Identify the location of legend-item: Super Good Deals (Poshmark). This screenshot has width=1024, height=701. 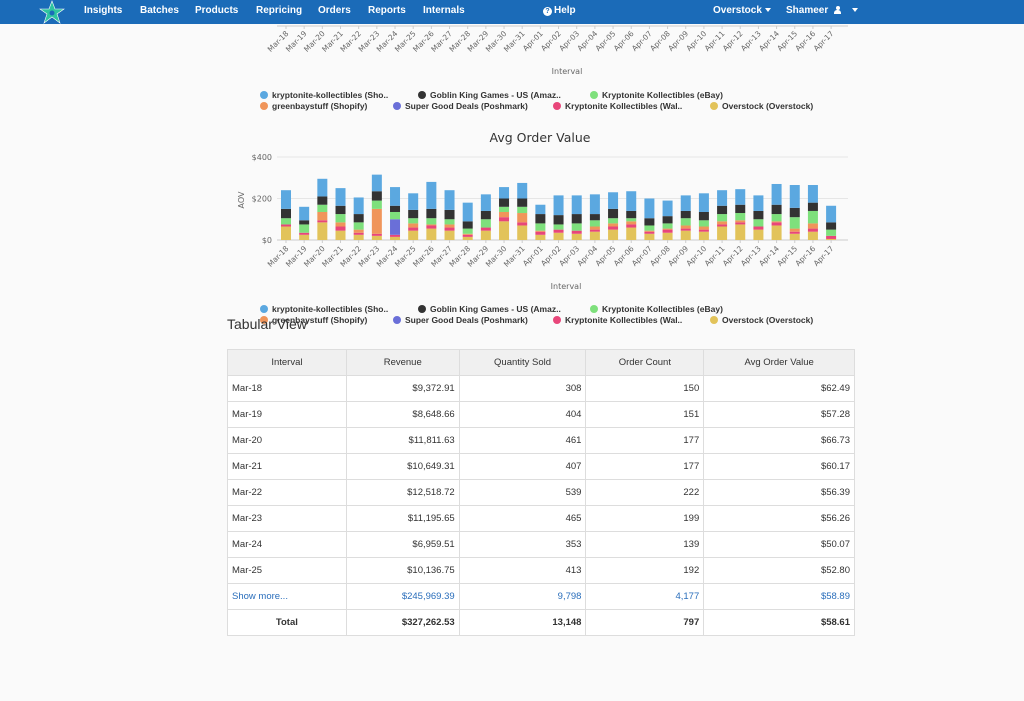
(460, 320).